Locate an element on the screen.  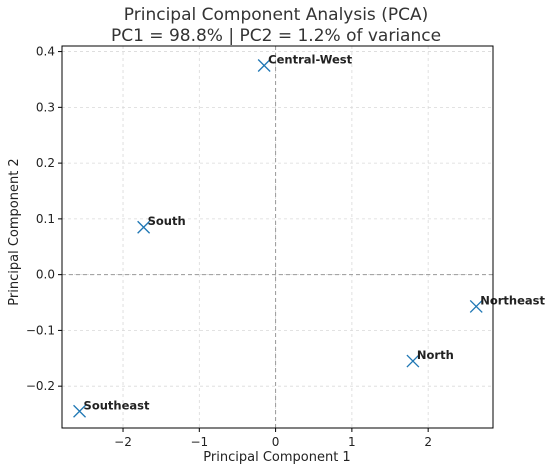
y-tick-label: 0.1 is located at coordinates (45, 219).